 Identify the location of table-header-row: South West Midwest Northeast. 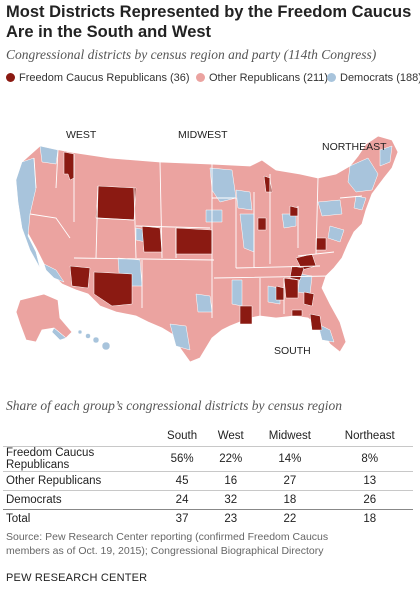
(208, 436).